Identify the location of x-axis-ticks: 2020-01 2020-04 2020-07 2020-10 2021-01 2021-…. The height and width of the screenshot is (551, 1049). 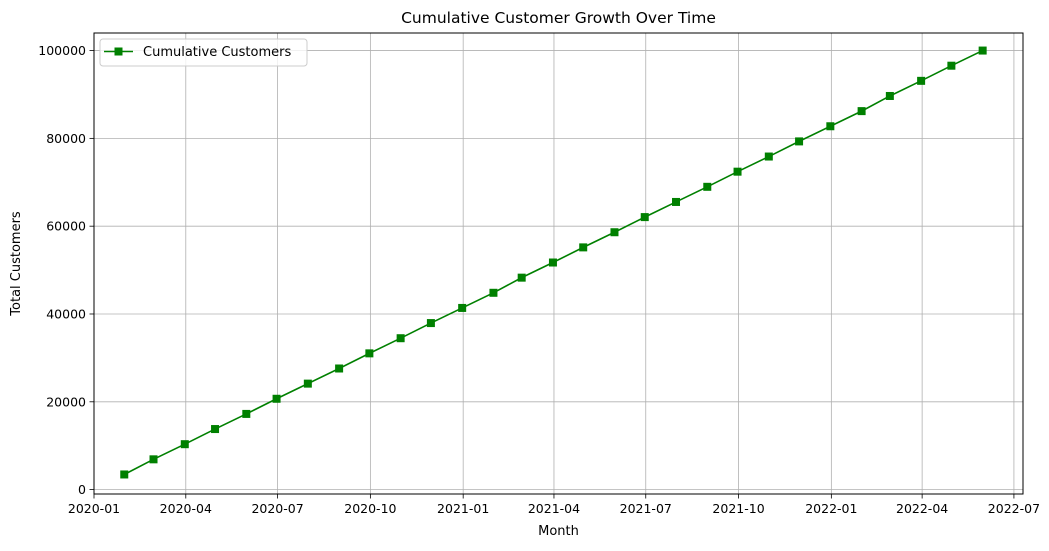
(554, 505).